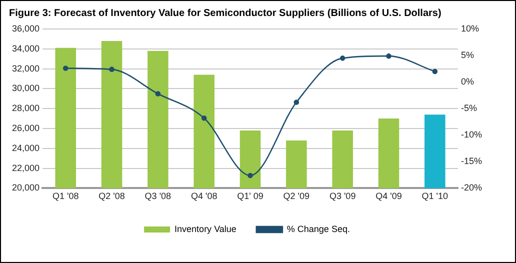  Describe the element at coordinates (204, 196) in the screenshot. I see `x-tick-label: Q4 '08` at that location.